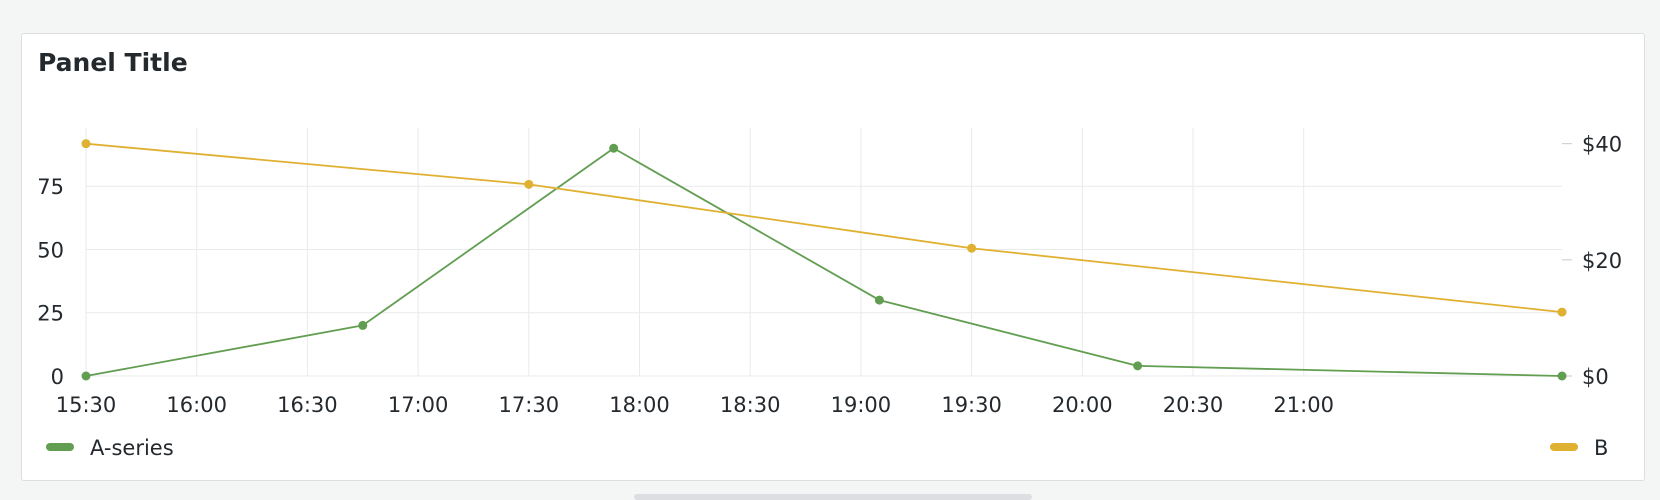  Describe the element at coordinates (1602, 145) in the screenshot. I see `y-right-tick-label: $40` at that location.